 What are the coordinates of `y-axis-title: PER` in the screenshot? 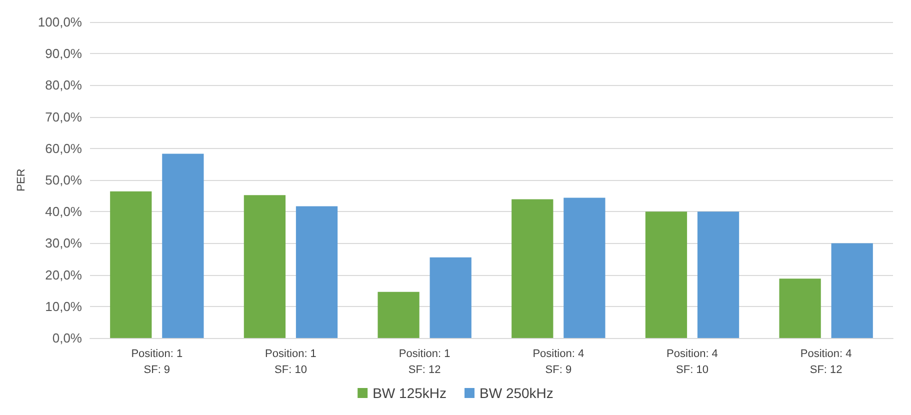 It's located at (22, 180).